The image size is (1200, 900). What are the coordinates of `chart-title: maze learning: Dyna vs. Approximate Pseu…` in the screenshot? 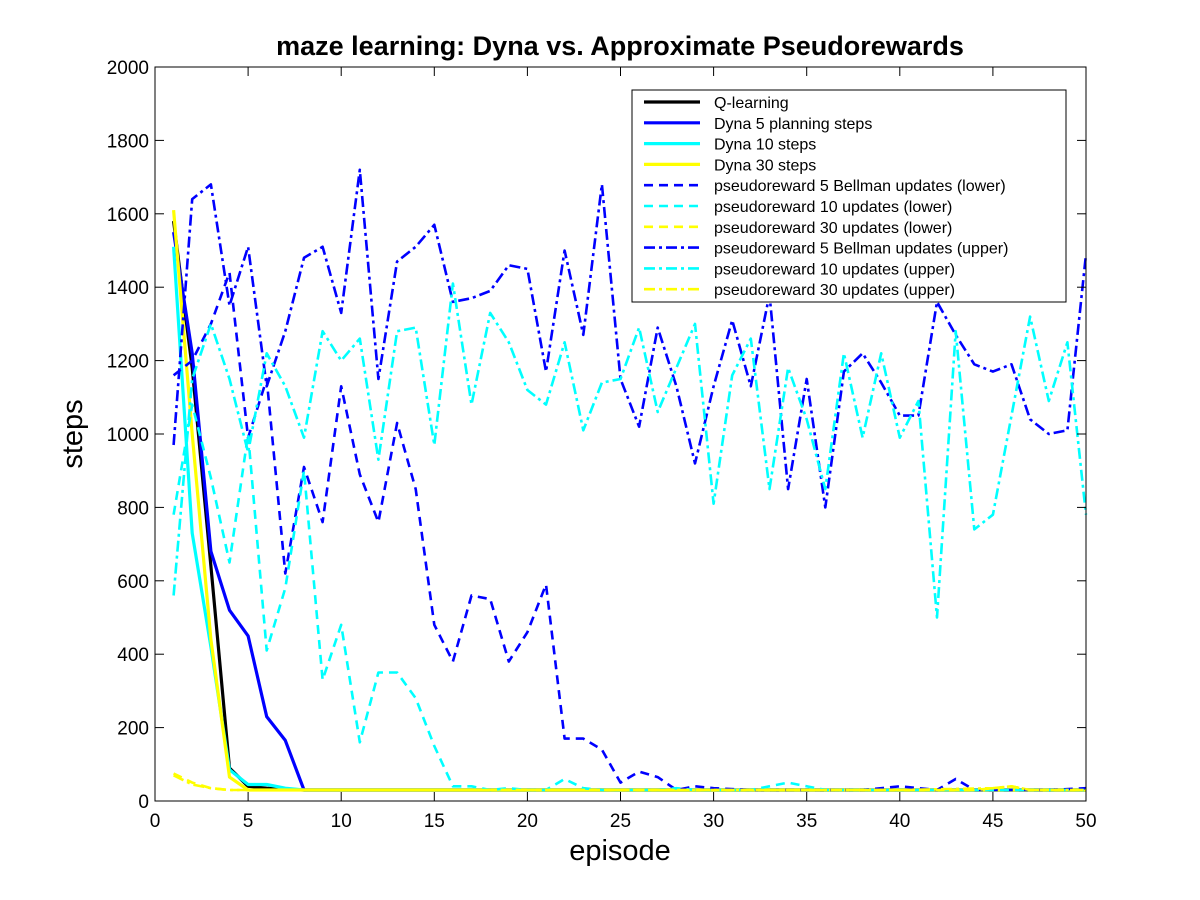 It's located at (620, 46).